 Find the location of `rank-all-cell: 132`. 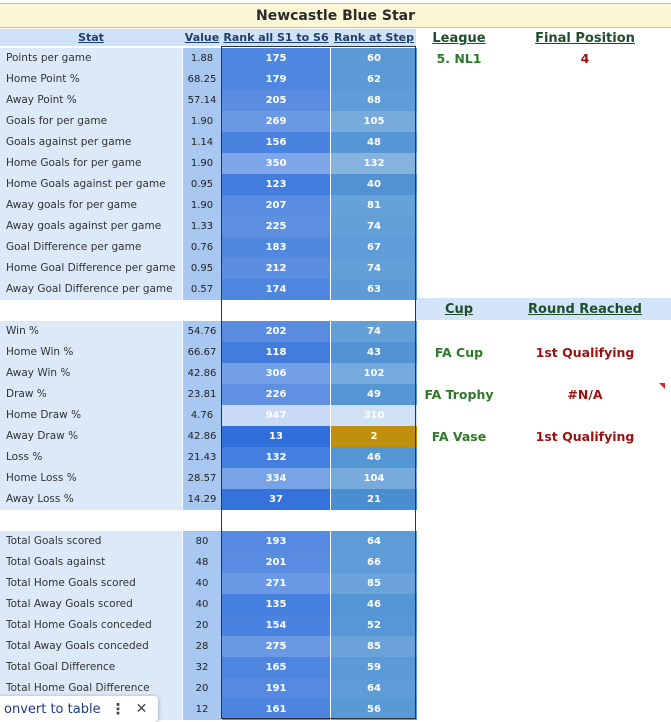

rank-all-cell: 132 is located at coordinates (276, 457).